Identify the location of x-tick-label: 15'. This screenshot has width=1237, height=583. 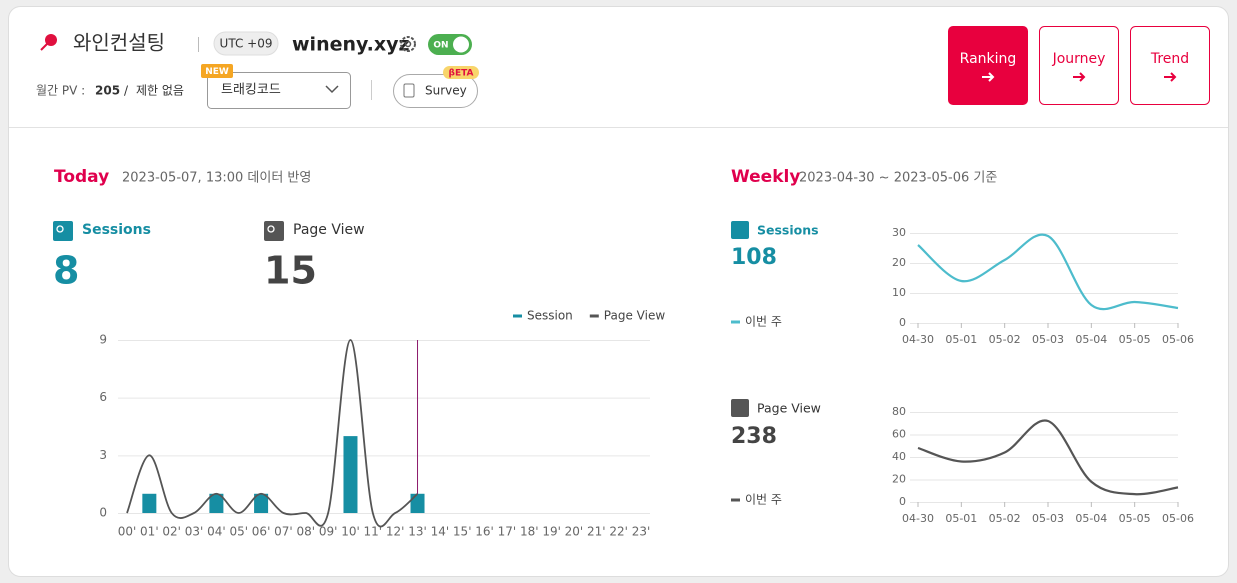
(462, 532).